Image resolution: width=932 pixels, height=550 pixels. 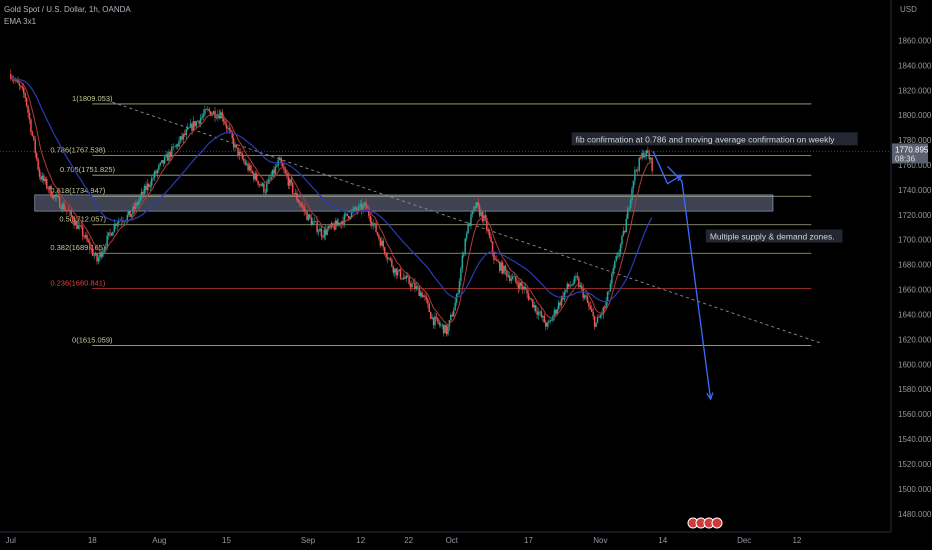 What do you see at coordinates (717, 523) in the screenshot?
I see `flag-icon` at bounding box center [717, 523].